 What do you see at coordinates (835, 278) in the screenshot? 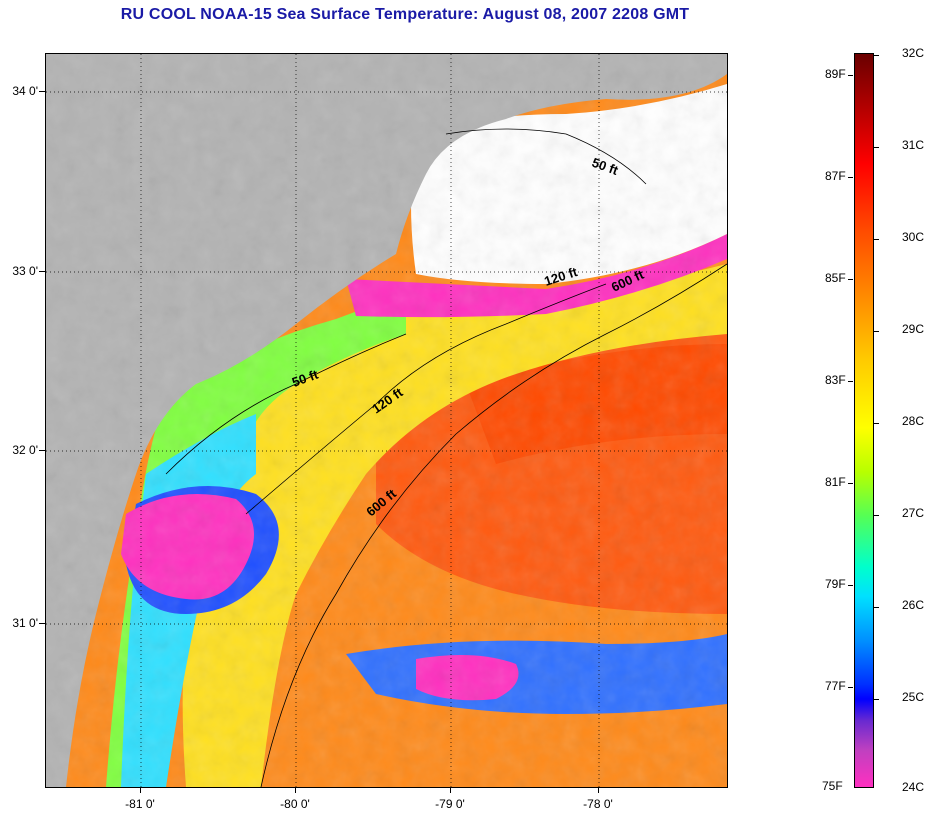
I see `cbar-f-85: 85F` at bounding box center [835, 278].